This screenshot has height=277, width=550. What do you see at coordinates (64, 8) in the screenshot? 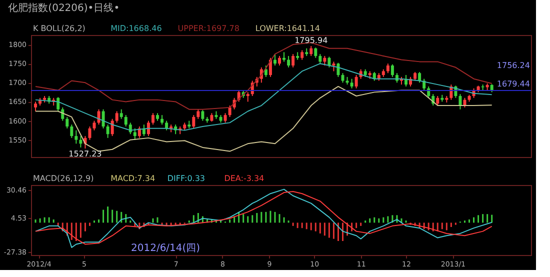
I see `chart-title: 化肥指数(02206)•日线•` at bounding box center [64, 8].